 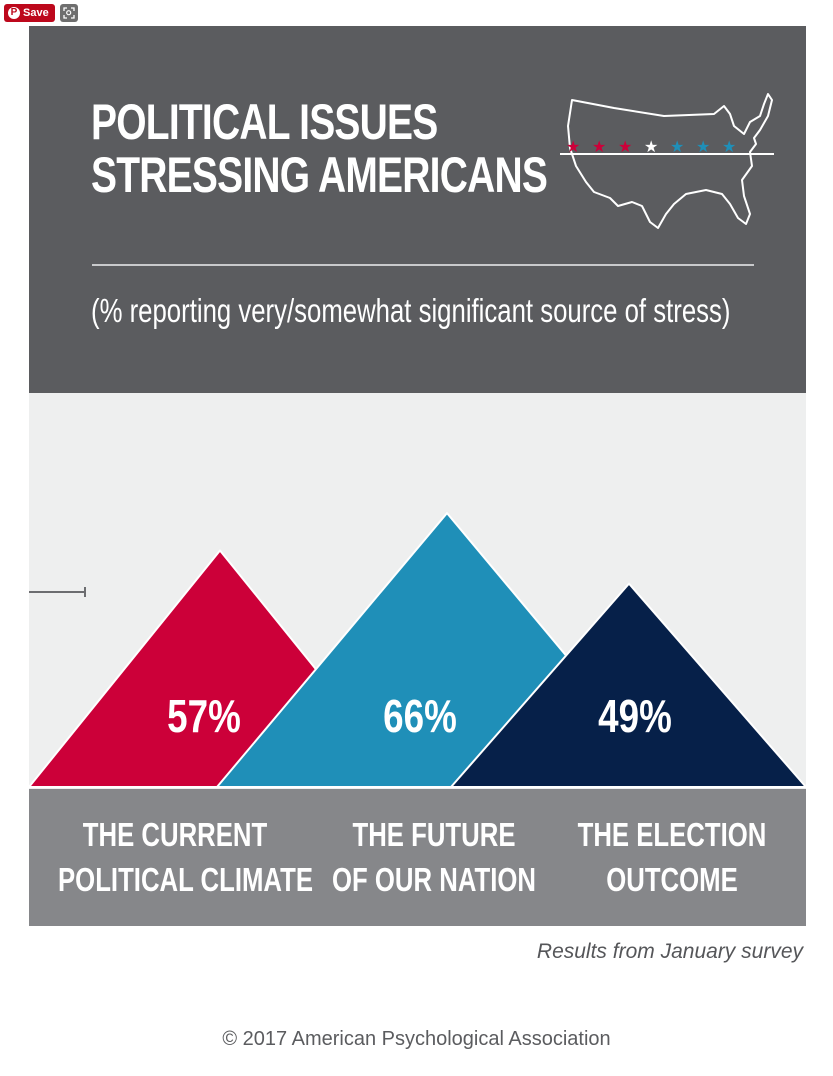 What do you see at coordinates (672, 879) in the screenshot?
I see `category-label-line: OUTCOME` at bounding box center [672, 879].